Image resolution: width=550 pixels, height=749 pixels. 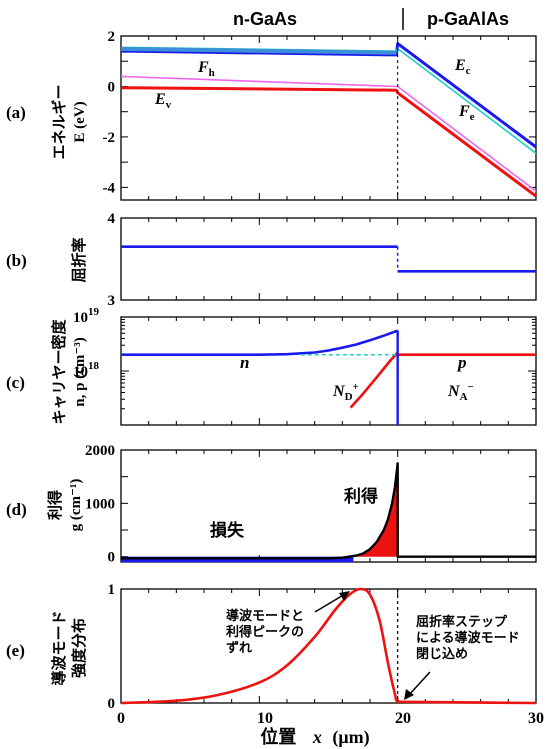 What do you see at coordinates (94, 312) in the screenshot?
I see `y-tick-exp: 19` at bounding box center [94, 312].